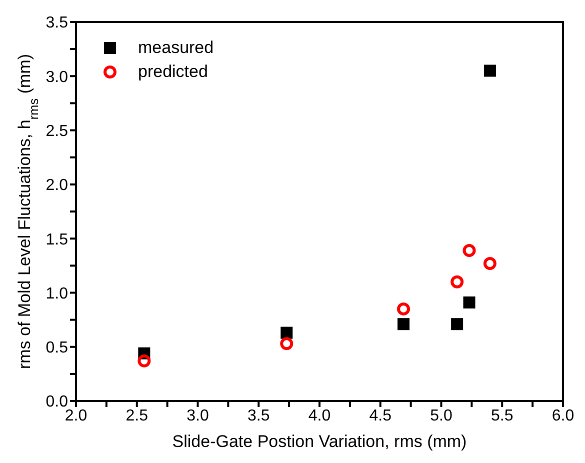 The image size is (585, 463). What do you see at coordinates (57, 185) in the screenshot?
I see `y-tick-label: 2.0` at bounding box center [57, 185].